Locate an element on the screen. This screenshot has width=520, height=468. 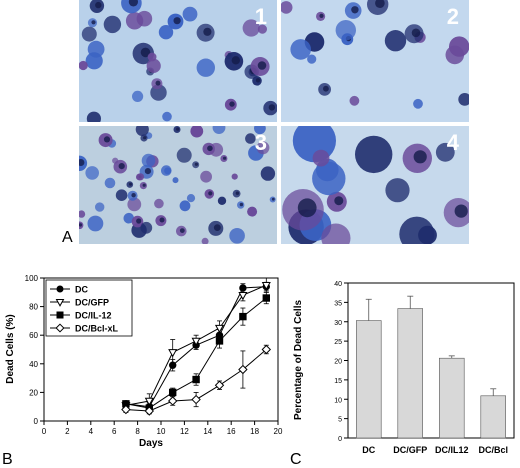
category-label: DC/IL12 is located at coordinates (452, 450).